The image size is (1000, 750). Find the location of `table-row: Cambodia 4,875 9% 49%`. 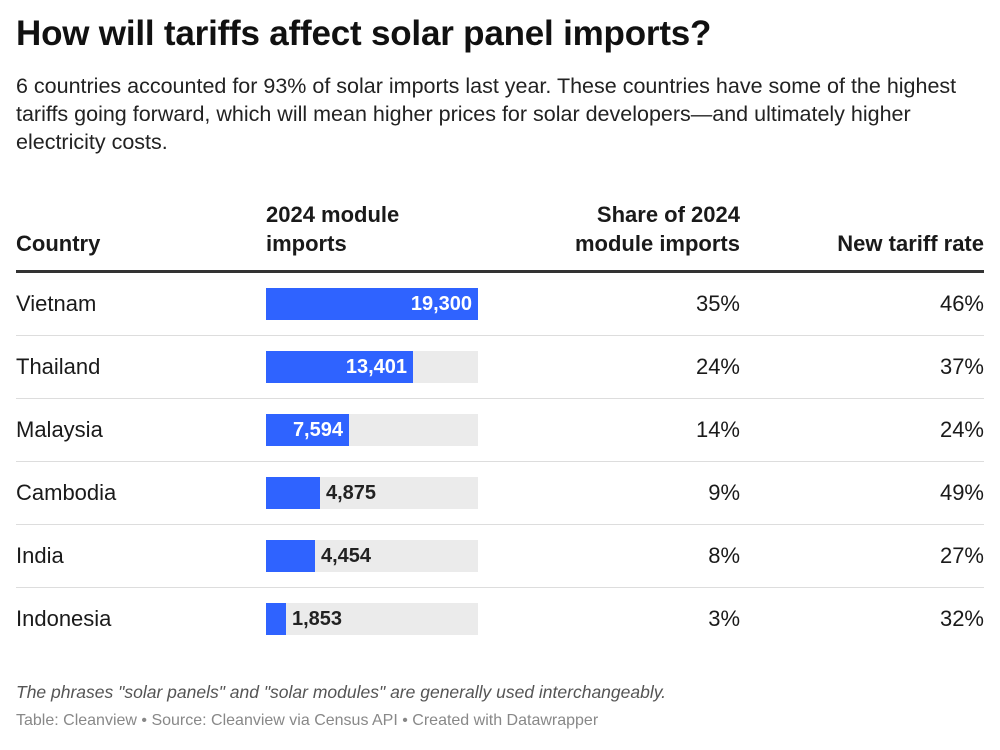

table-row: Cambodia 4,875 9% 49% is located at coordinates (500, 493).